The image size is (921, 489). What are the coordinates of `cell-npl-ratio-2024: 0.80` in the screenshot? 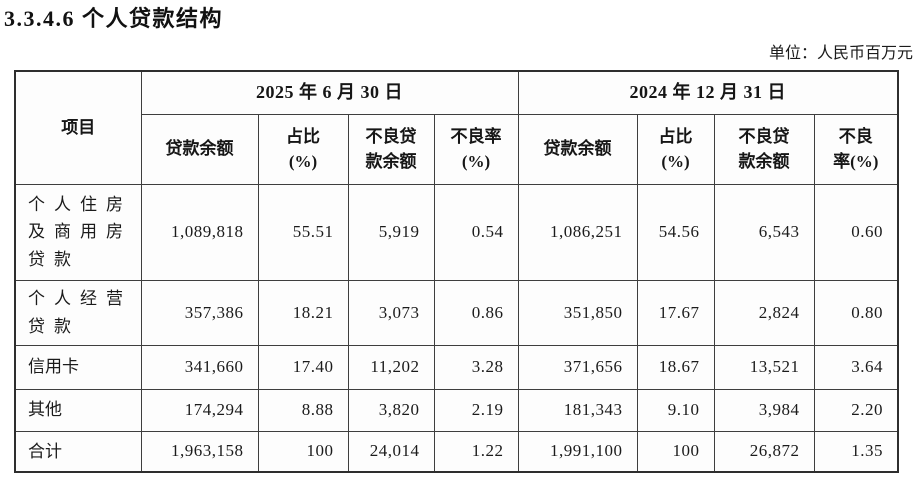 It's located at (856, 312).